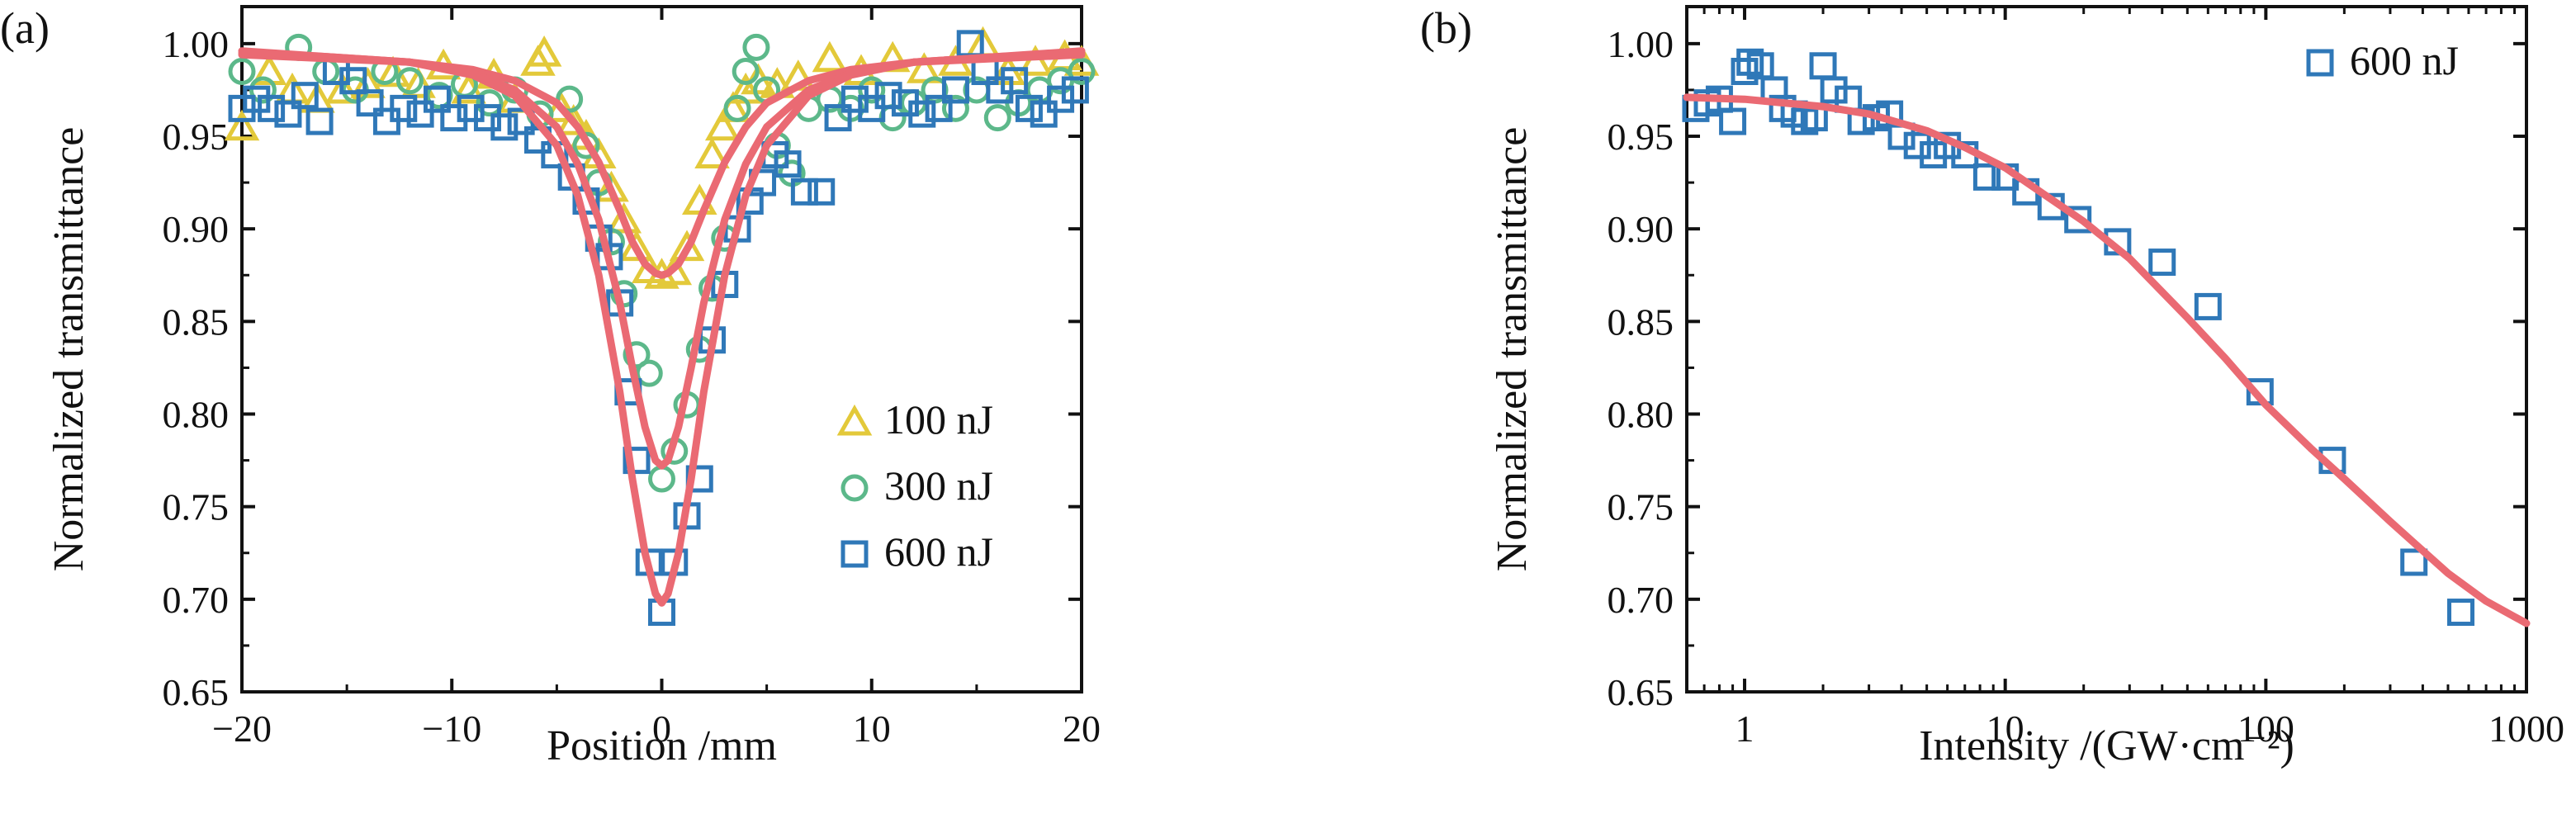  I want to click on x-tick-label: −10, so click(451, 729).